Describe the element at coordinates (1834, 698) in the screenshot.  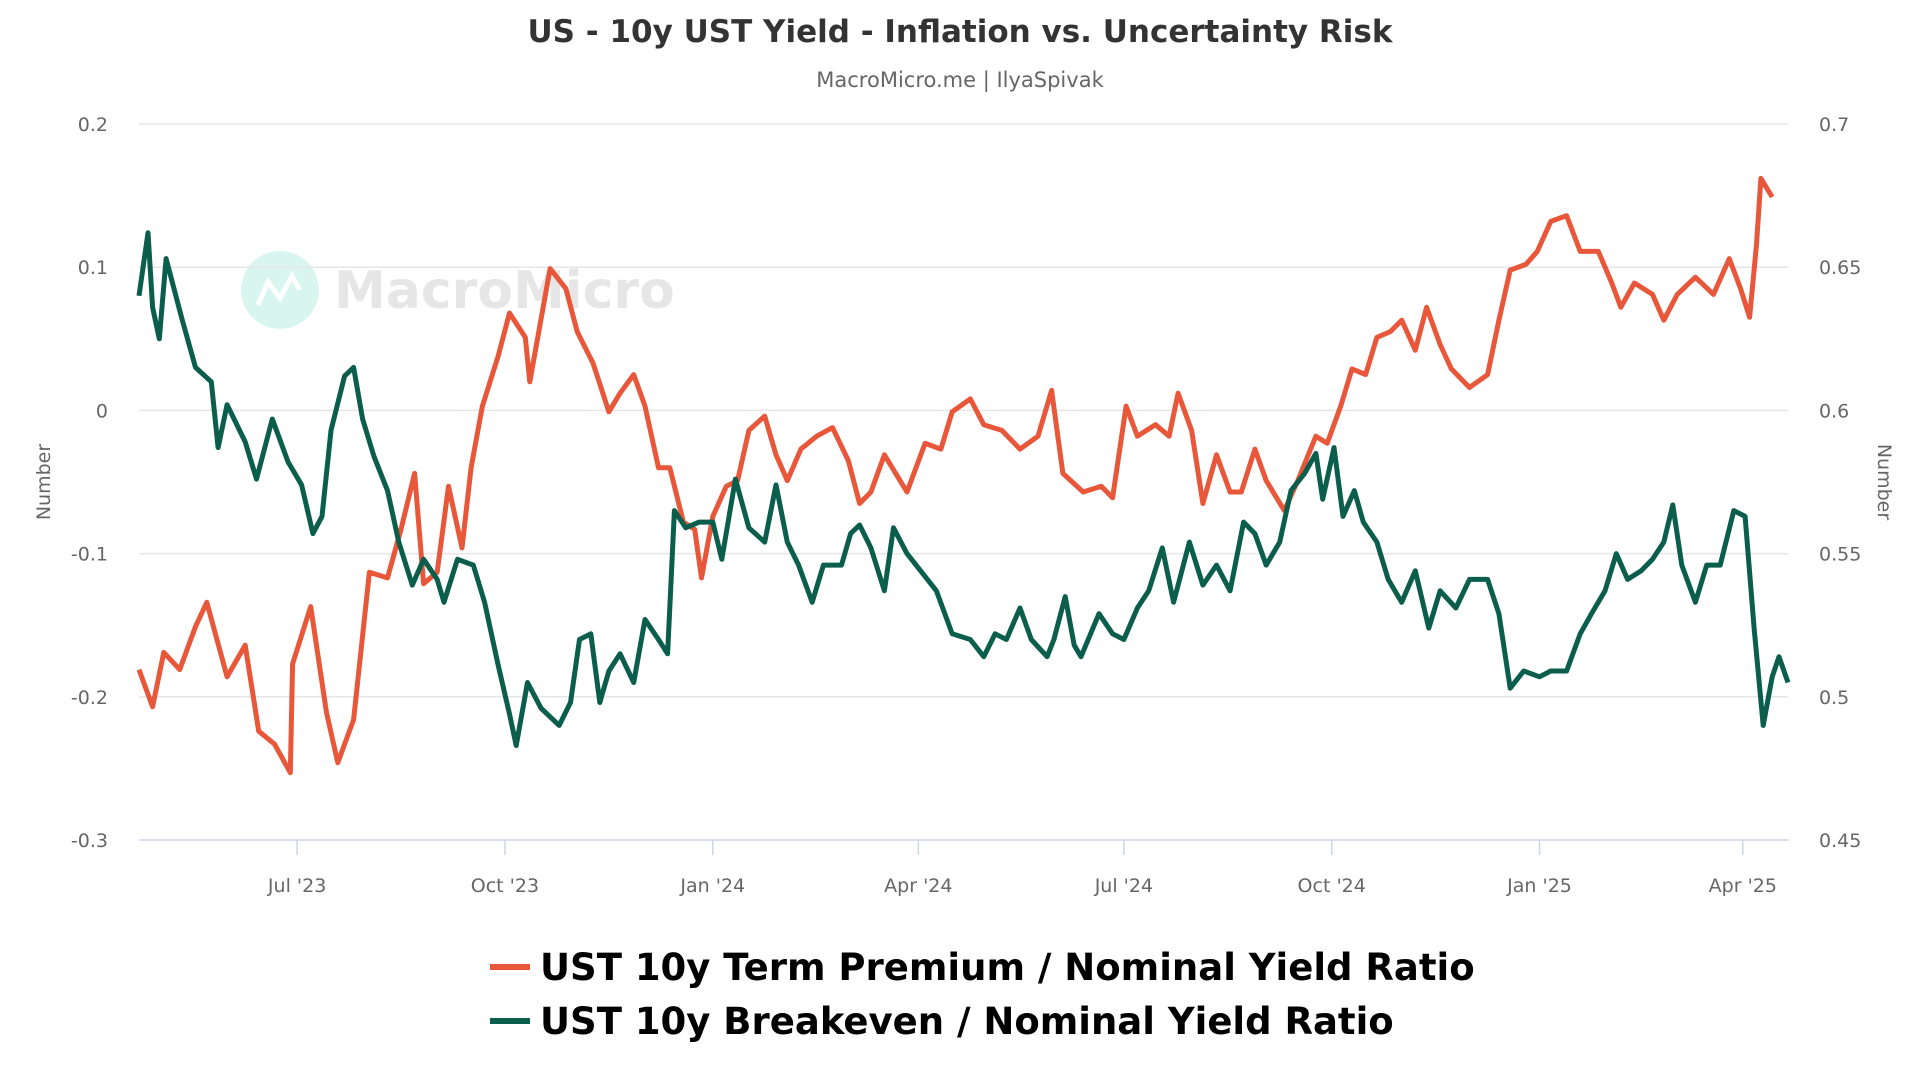
I see `y-right-tick-label: 0.5` at that location.